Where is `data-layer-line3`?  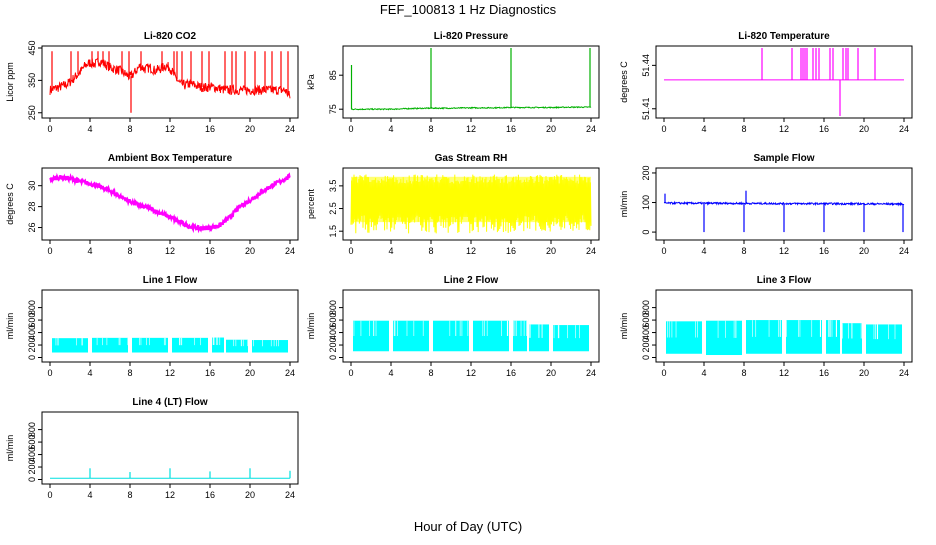 data-layer-line3 is located at coordinates (784, 338).